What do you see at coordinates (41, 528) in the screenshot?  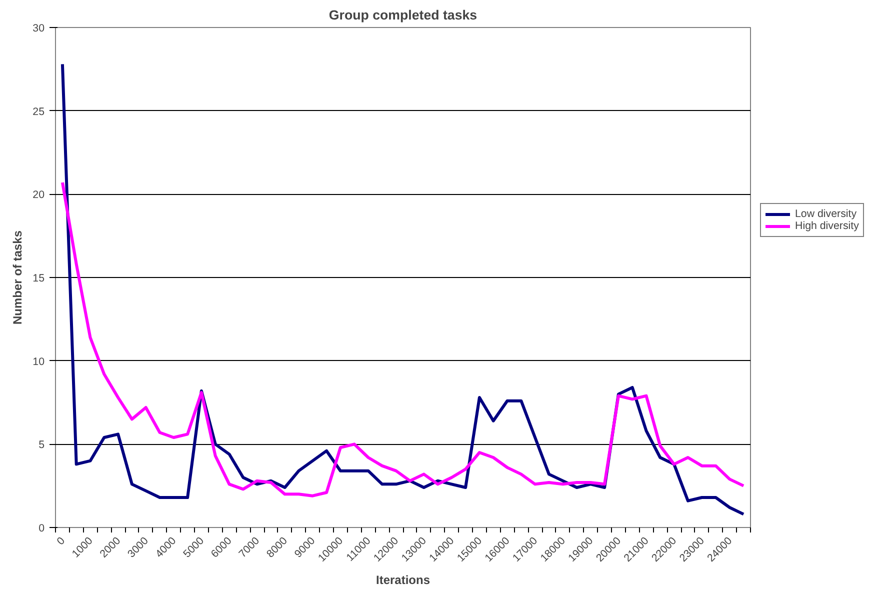 I see `y-tick-label: 0` at bounding box center [41, 528].